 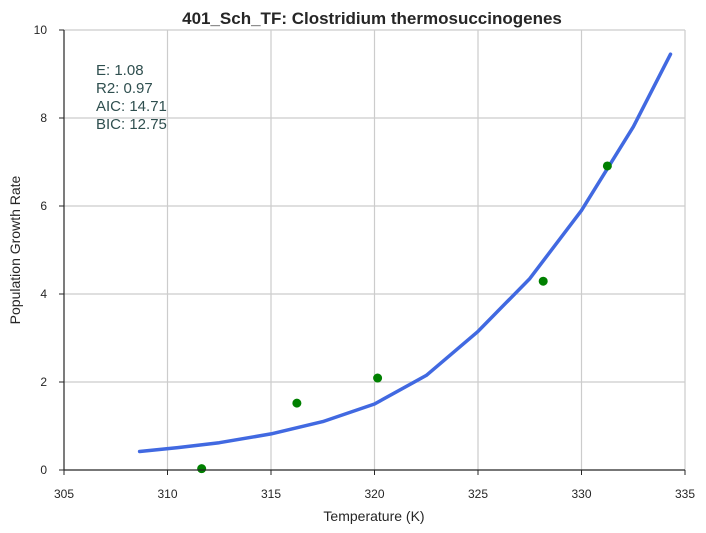 What do you see at coordinates (131, 106) in the screenshot?
I see `stat-aic: AIC: 14.71` at bounding box center [131, 106].